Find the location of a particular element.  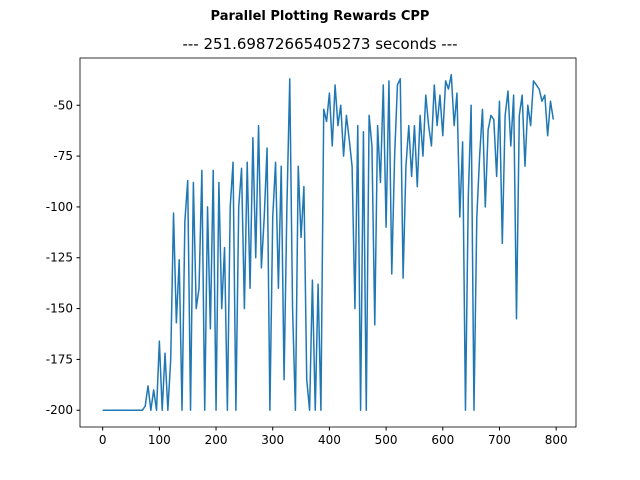

x-tick-label: 700 is located at coordinates (499, 440).